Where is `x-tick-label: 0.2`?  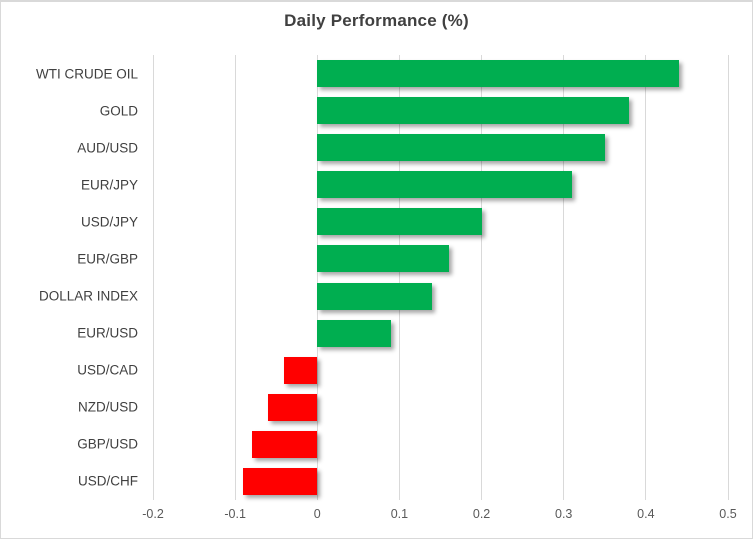 x-tick-label: 0.2 is located at coordinates (481, 514).